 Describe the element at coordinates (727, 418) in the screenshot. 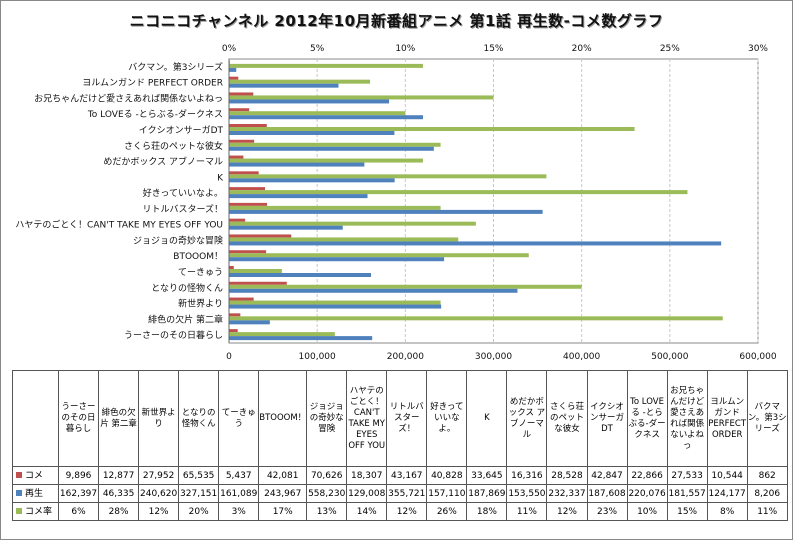

I see `table-header-cell: ヨルムンガンド PERFECT ORDER` at that location.